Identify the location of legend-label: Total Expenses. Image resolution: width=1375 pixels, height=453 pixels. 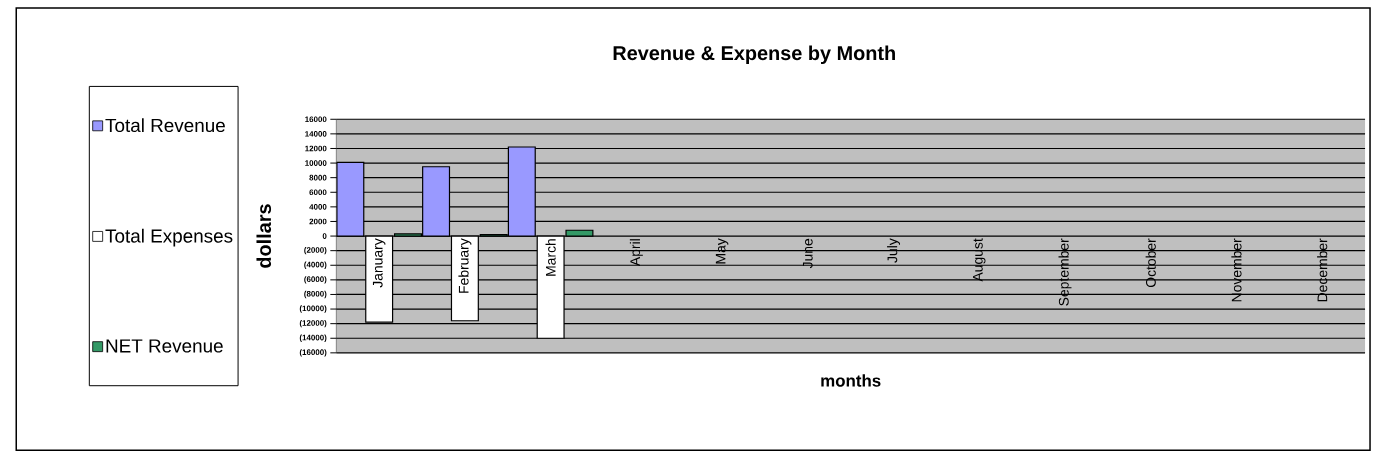
(169, 237).